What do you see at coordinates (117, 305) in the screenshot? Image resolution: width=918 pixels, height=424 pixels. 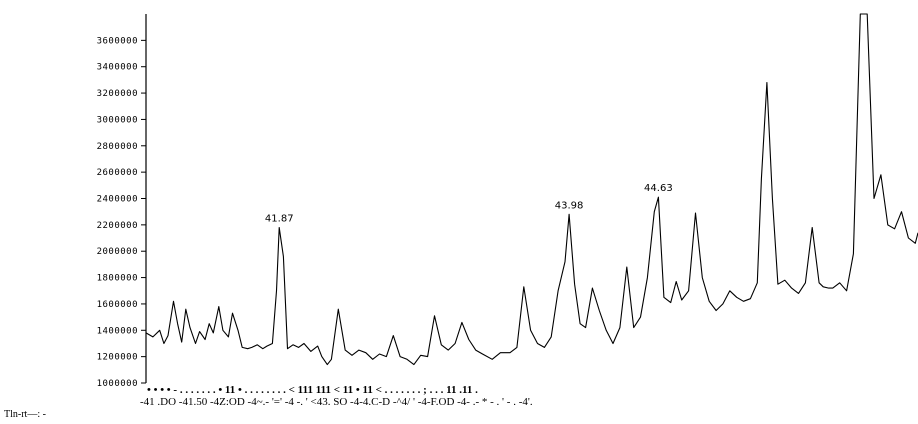 I see `y-tick-label: 1600000` at bounding box center [117, 305].